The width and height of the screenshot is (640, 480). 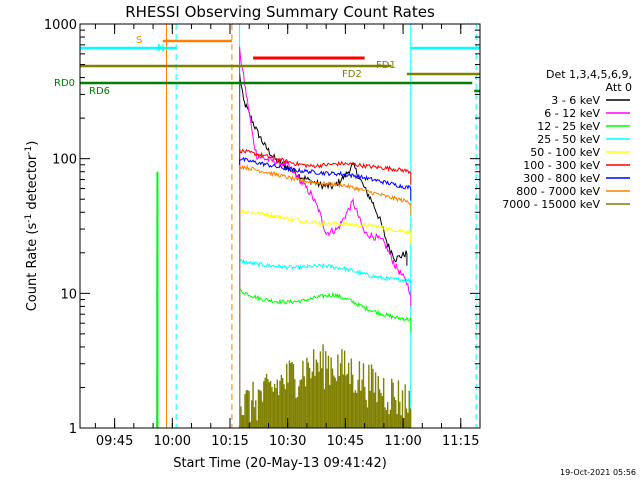 I want to click on series-4-line, so click(x=325, y=318).